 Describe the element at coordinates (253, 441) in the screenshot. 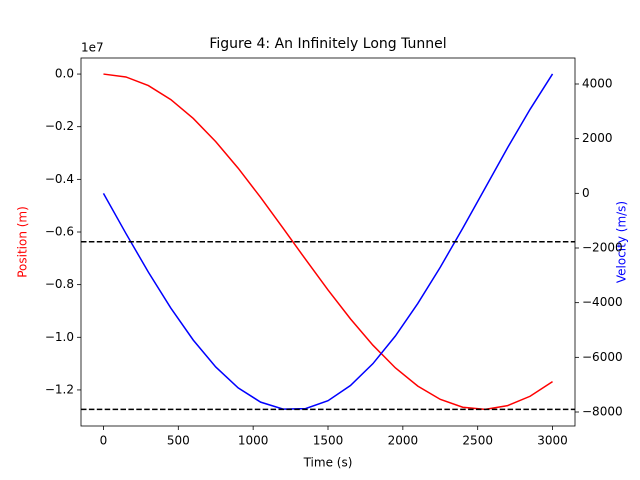

I see `x-tick-label: 1000` at that location.